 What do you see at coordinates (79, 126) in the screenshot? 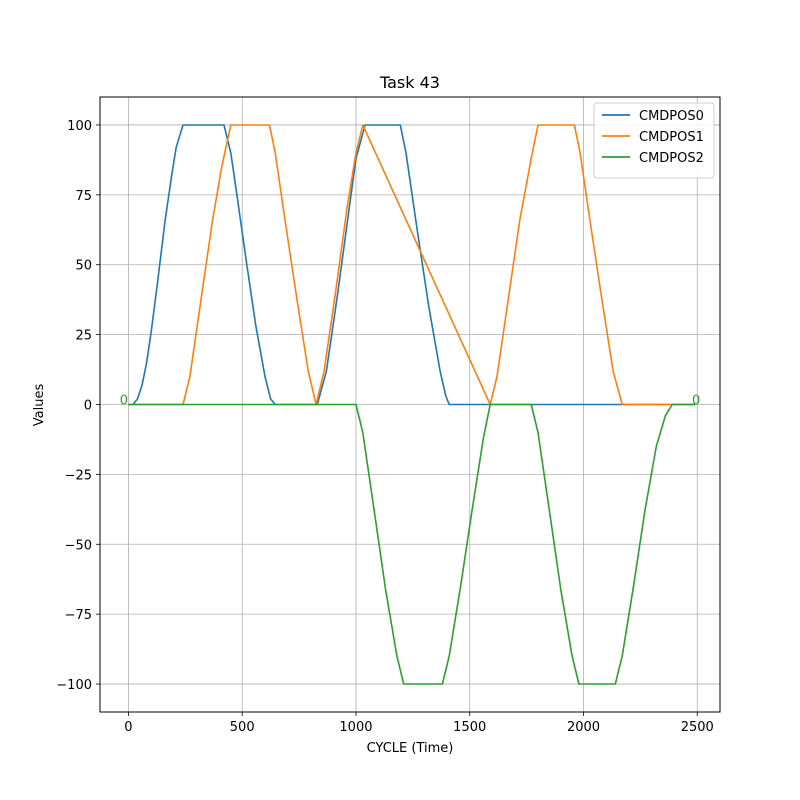
I see `y-tick-label: 100` at bounding box center [79, 126].